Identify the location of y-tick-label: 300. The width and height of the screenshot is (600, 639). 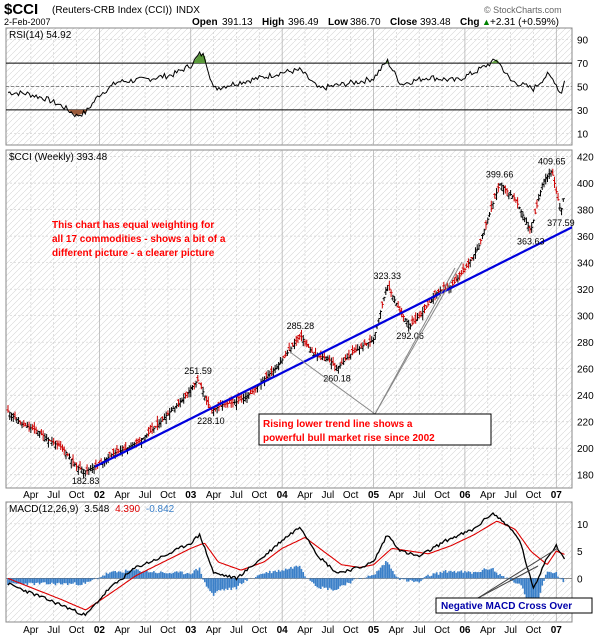
(585, 317).